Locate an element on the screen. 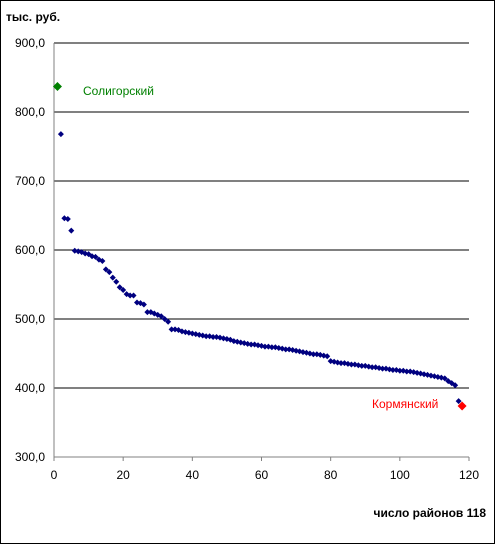 The image size is (495, 544). x-tick-label: 80 is located at coordinates (331, 475).